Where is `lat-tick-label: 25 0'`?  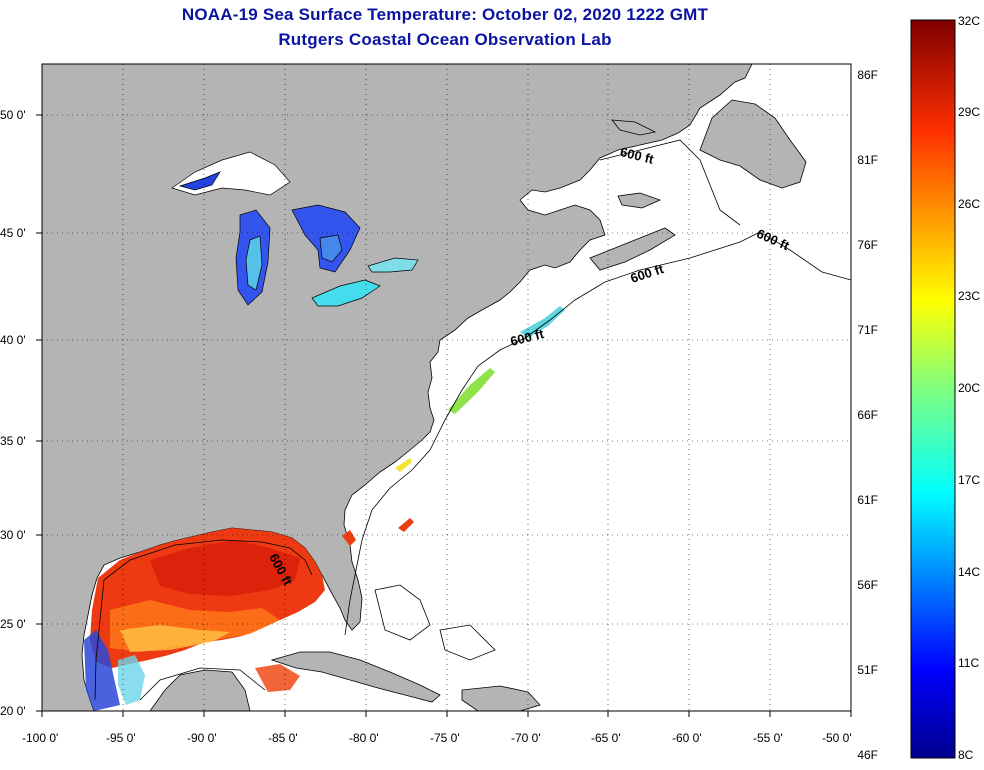 lat-tick-label: 25 0' is located at coordinates (13, 624).